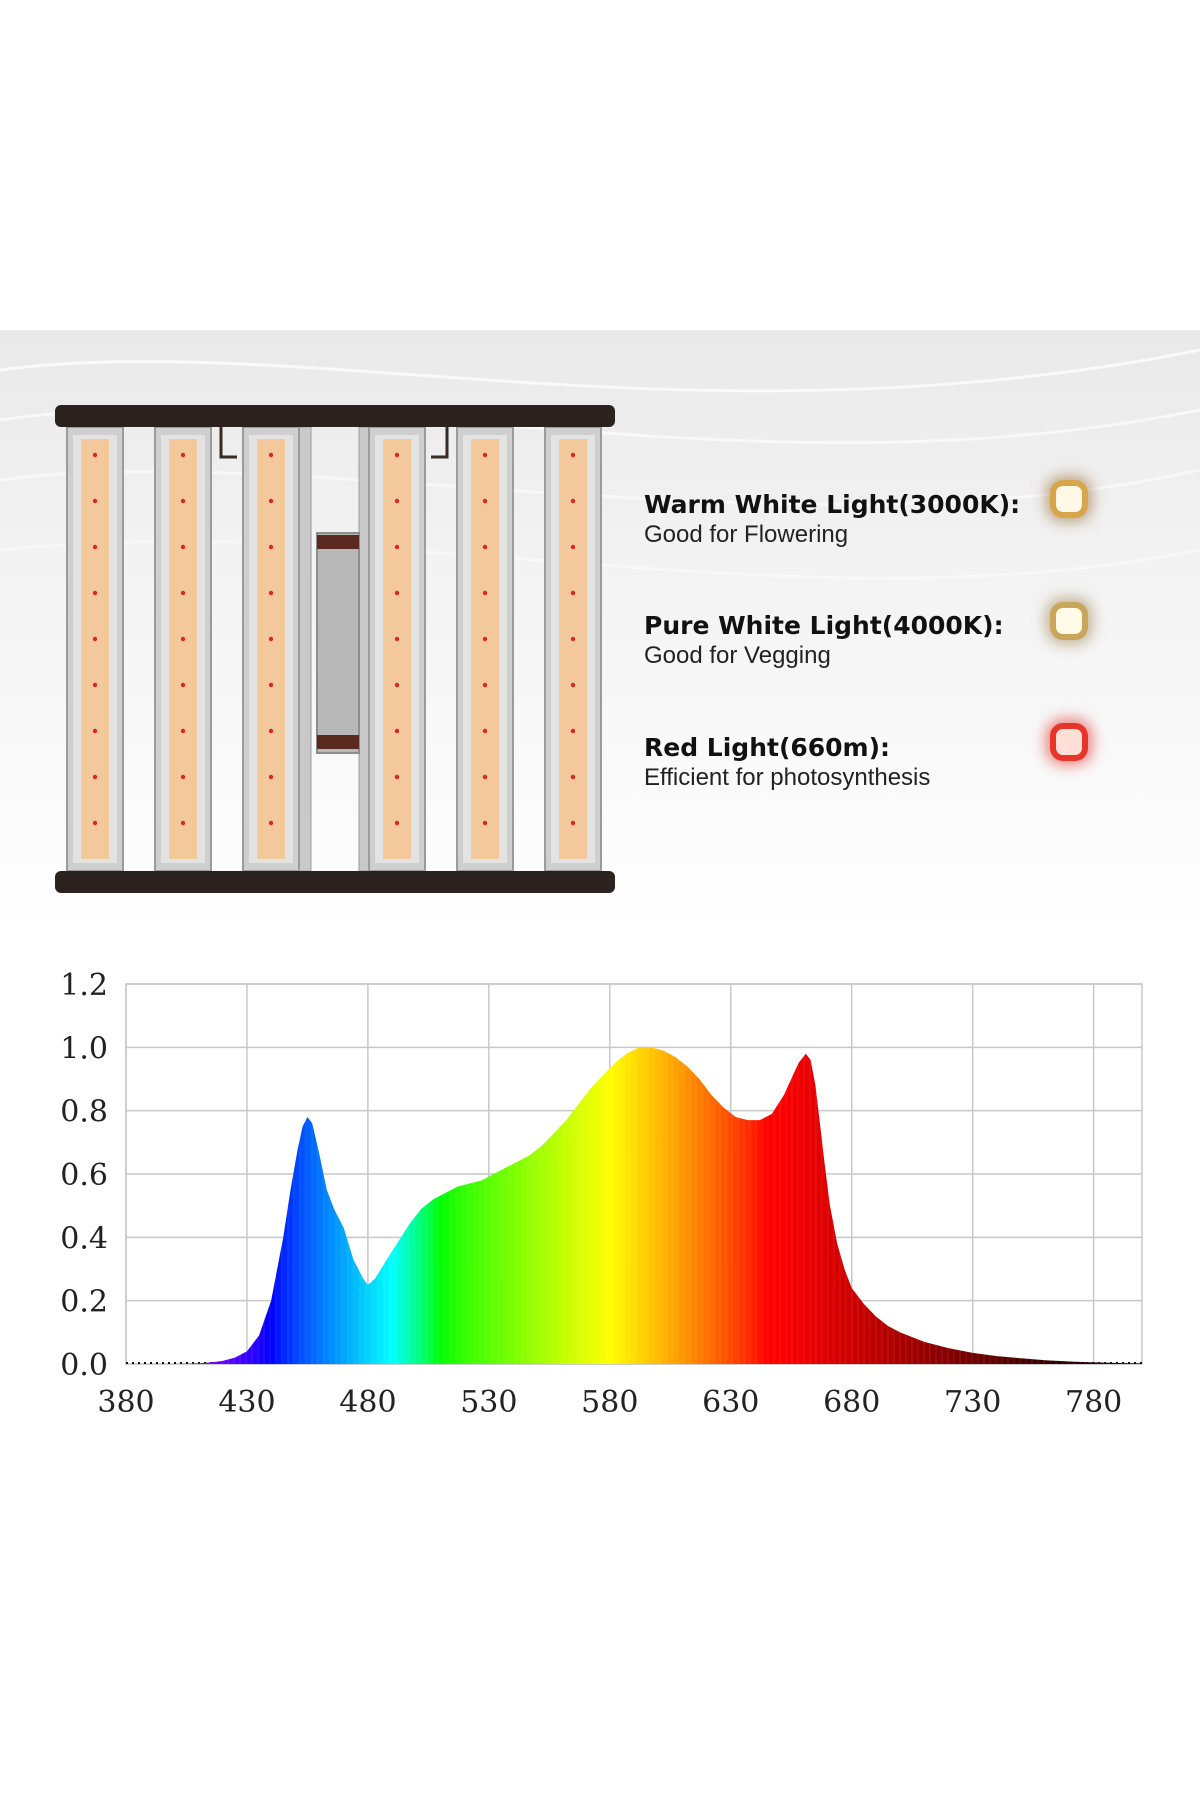  I want to click on bottom-frame-rail, so click(335, 882).